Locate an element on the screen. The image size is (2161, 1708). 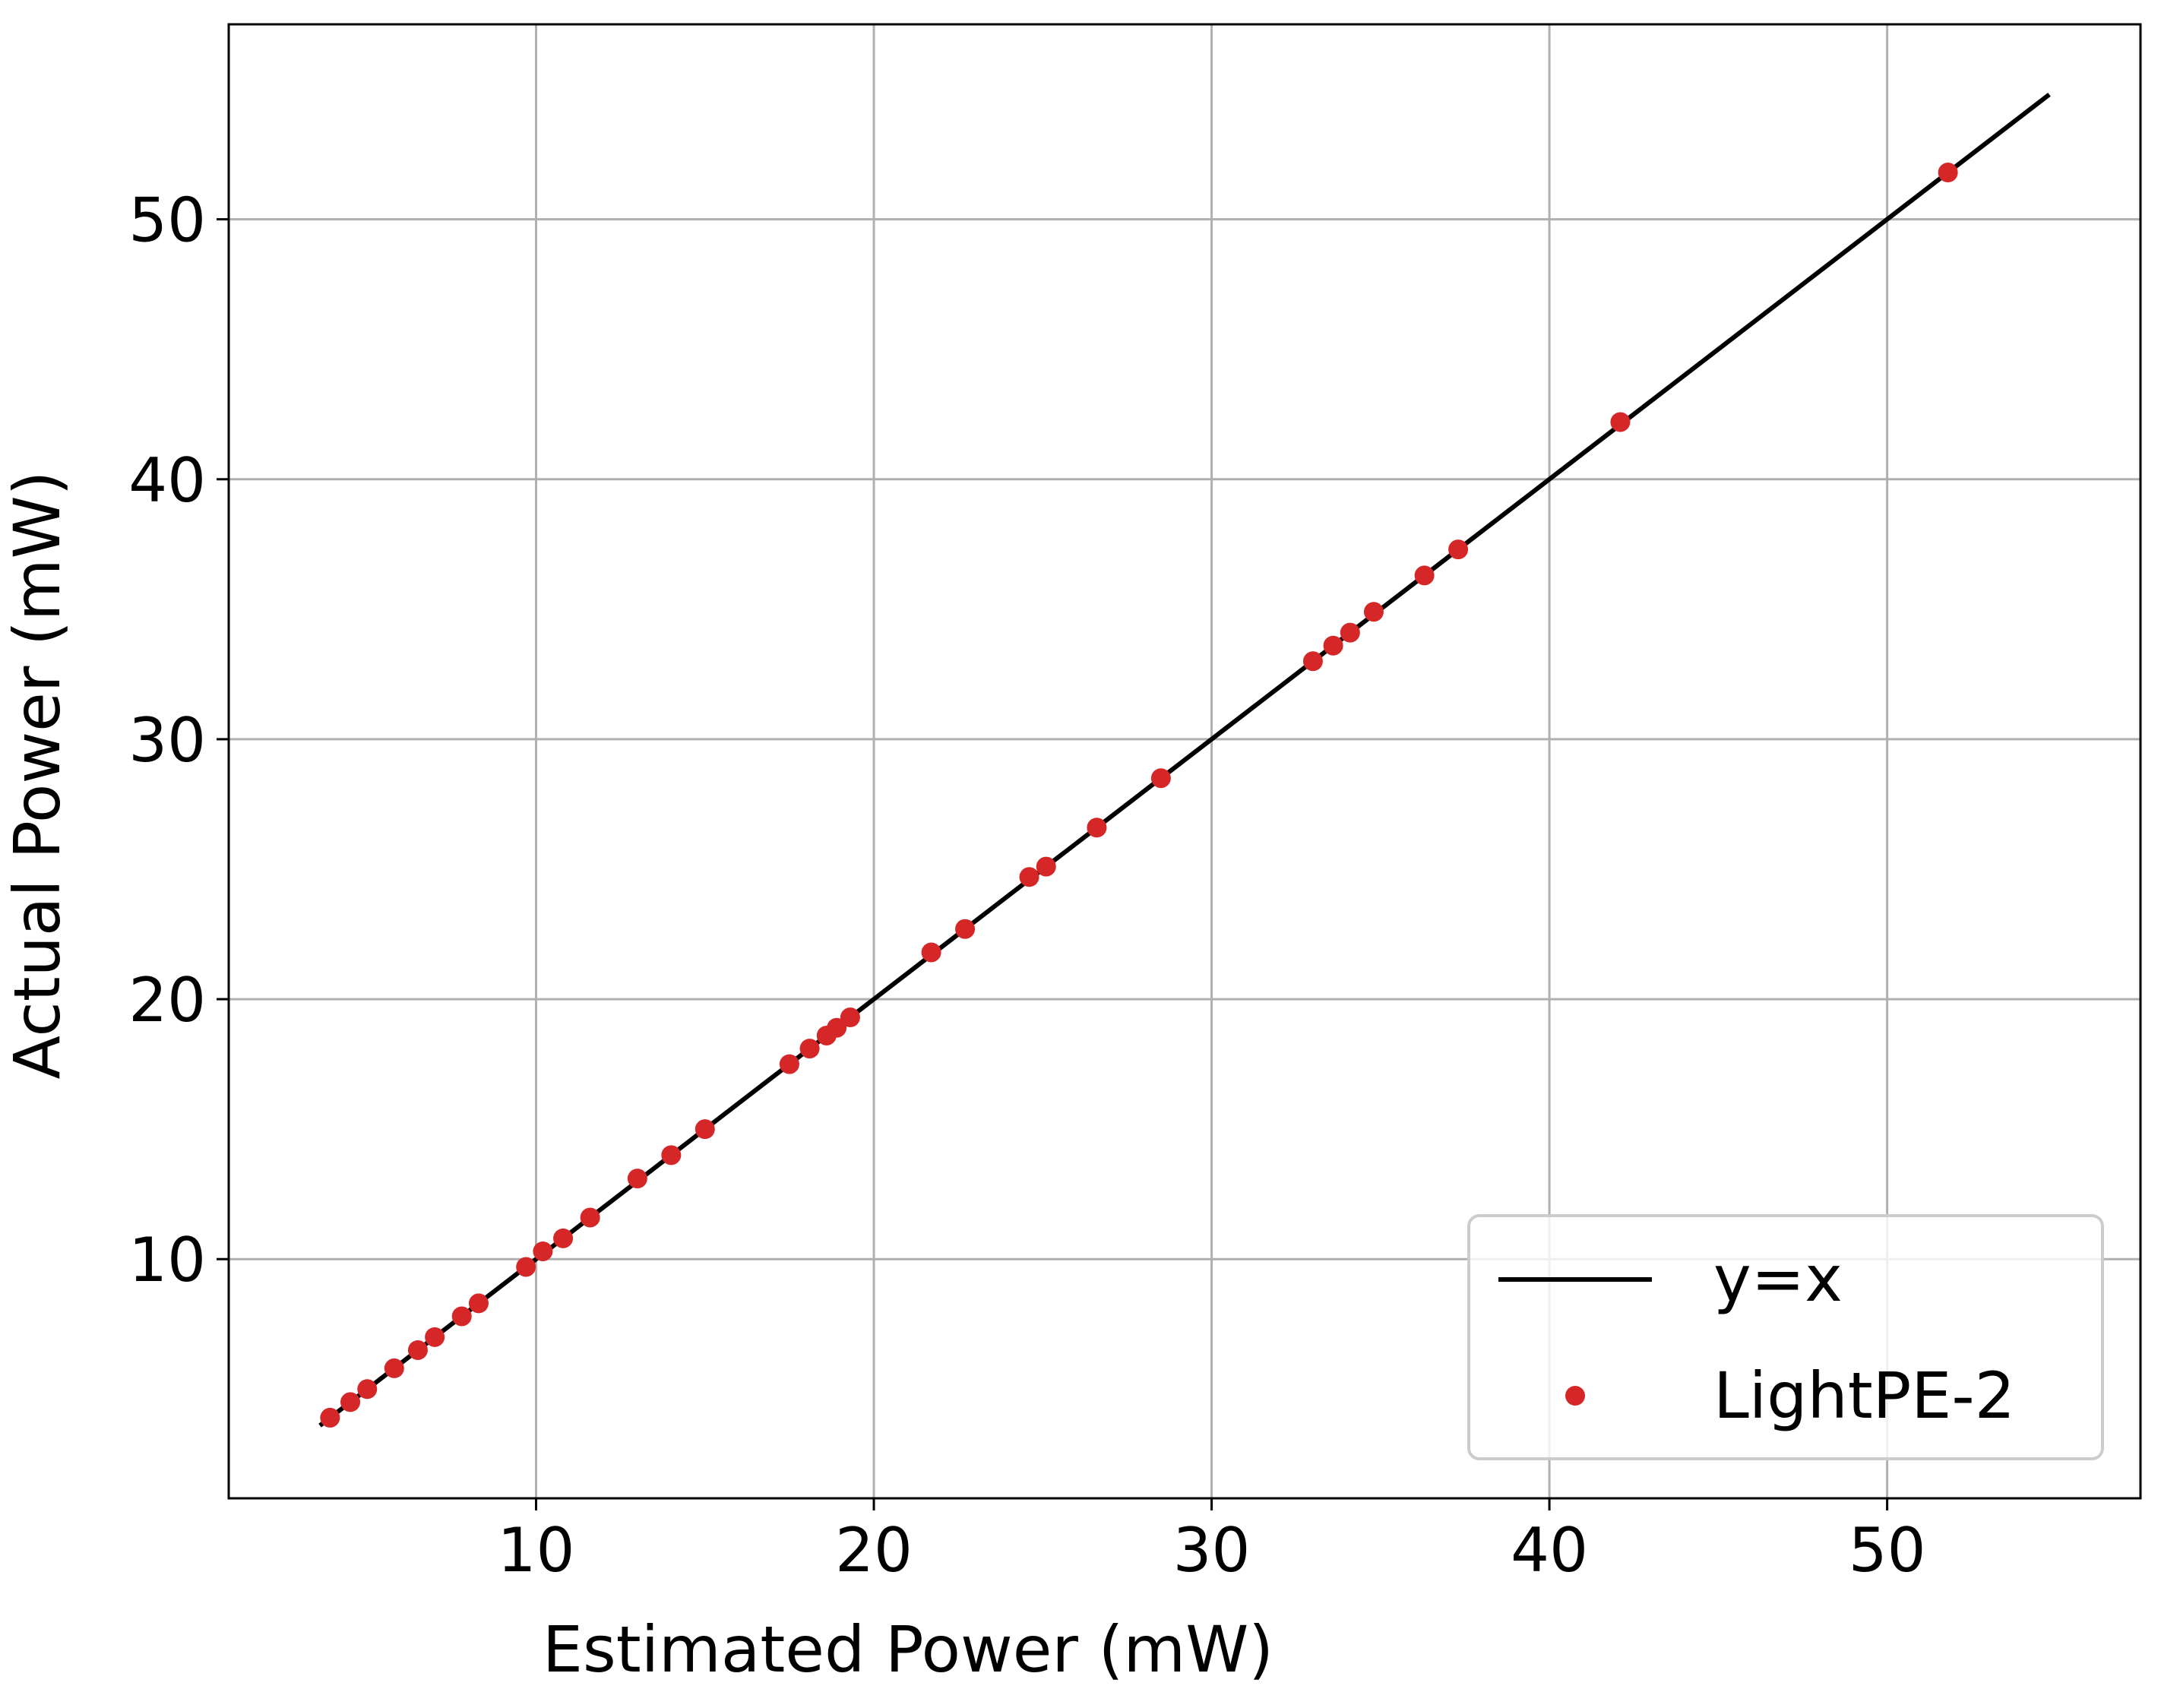
y-tick-label: 30 is located at coordinates (167, 740).